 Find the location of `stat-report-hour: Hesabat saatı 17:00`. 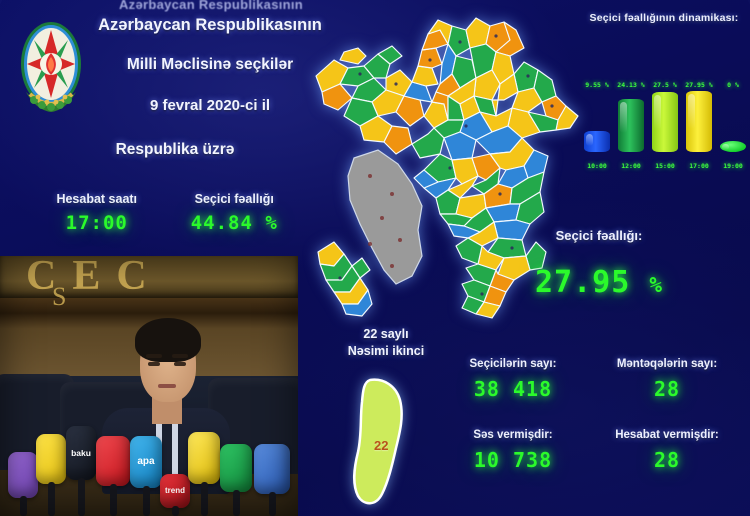

stat-report-hour: Hesabat saatı 17:00 is located at coordinates (97, 213).